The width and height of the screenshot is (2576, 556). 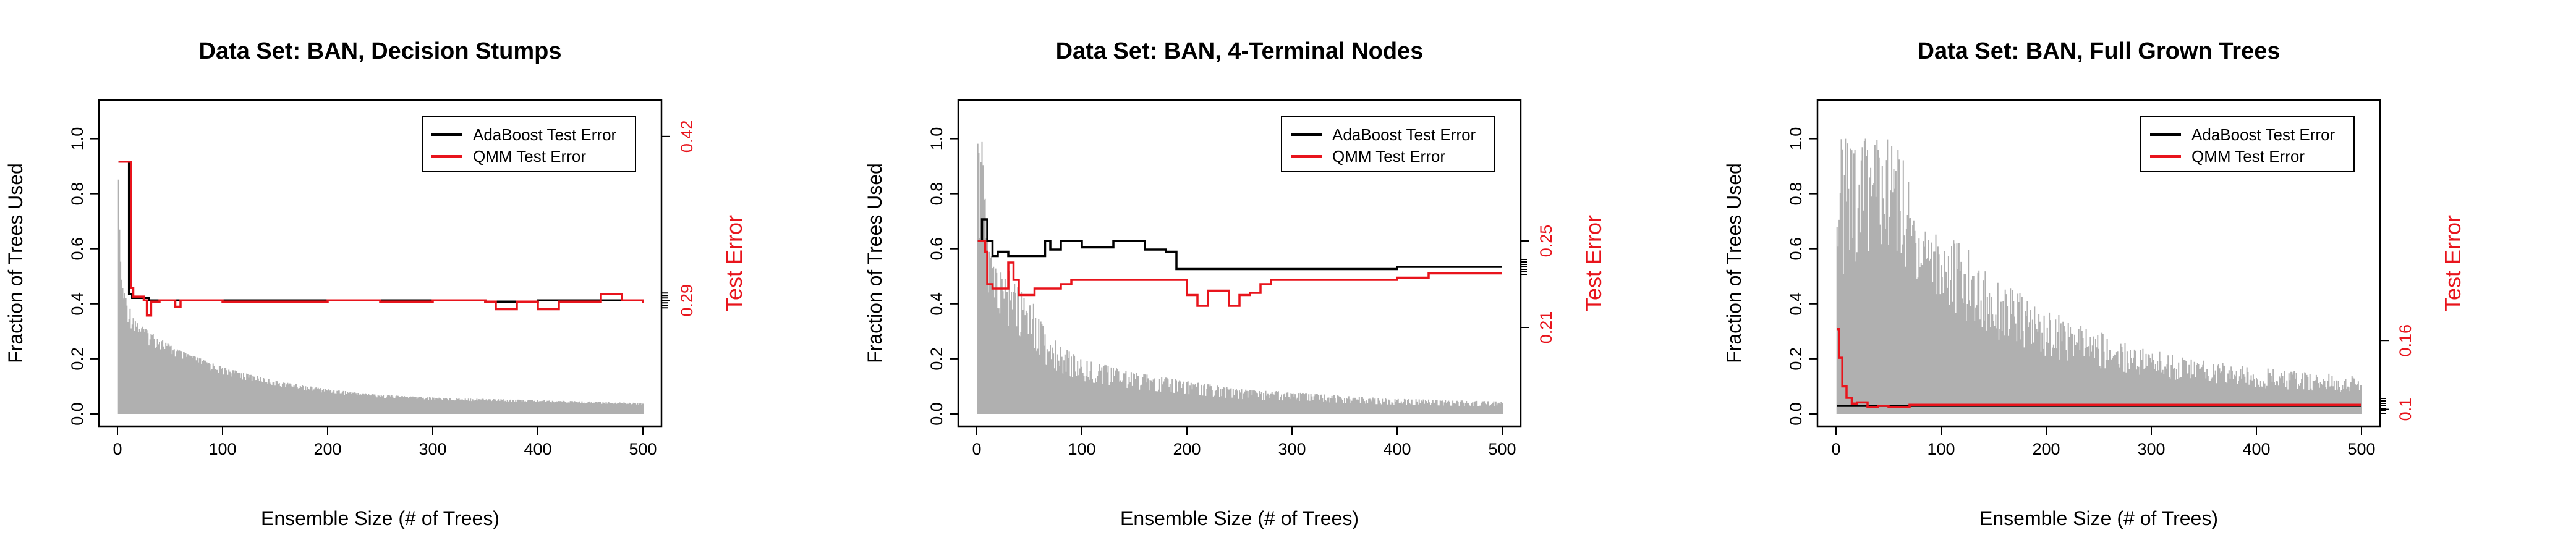 I want to click on chart-title: Data Set: BAN, Decision Stumps, so click(x=380, y=51).